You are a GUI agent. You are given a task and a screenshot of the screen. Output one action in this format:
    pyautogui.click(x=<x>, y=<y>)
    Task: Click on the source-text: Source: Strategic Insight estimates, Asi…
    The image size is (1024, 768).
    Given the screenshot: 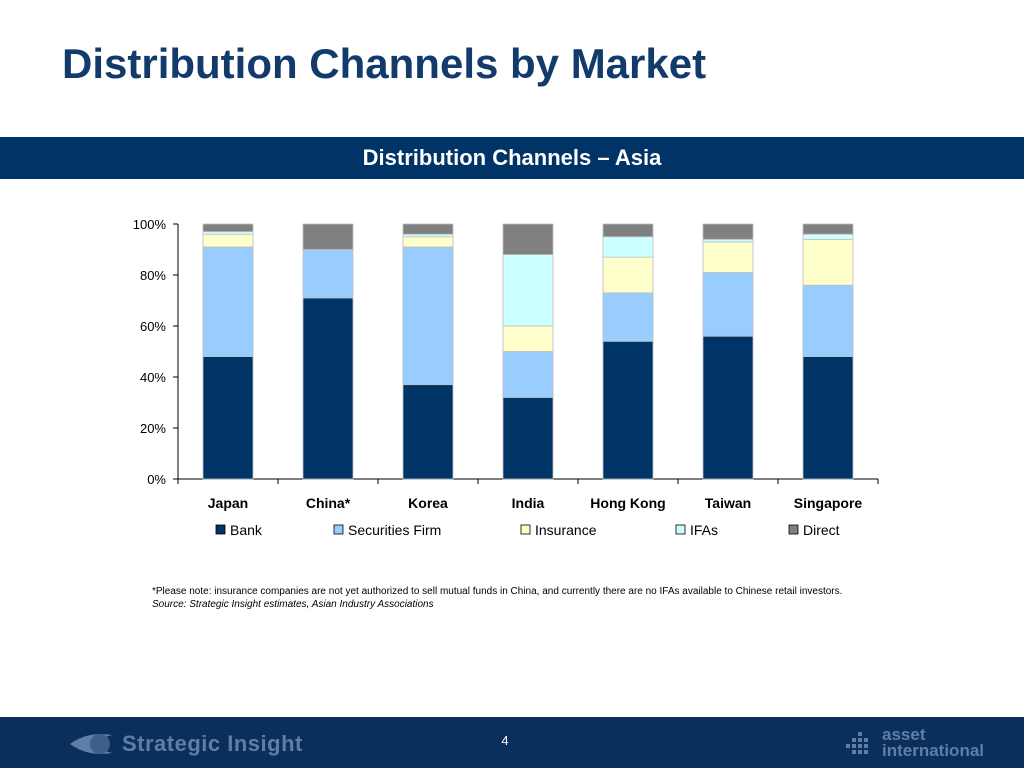 What is the action you would take?
    pyautogui.click(x=293, y=604)
    